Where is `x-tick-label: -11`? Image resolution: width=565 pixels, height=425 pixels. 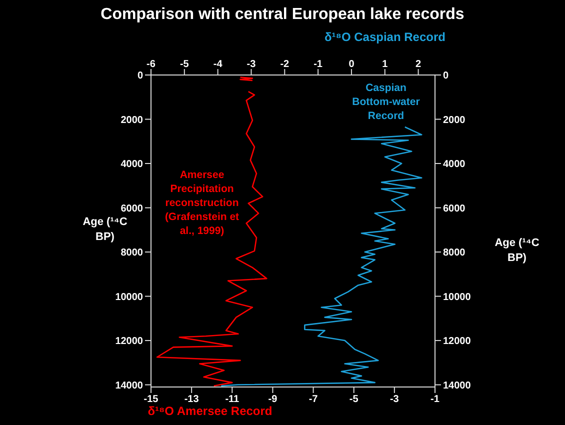
x-tick-label: -11 is located at coordinates (232, 400).